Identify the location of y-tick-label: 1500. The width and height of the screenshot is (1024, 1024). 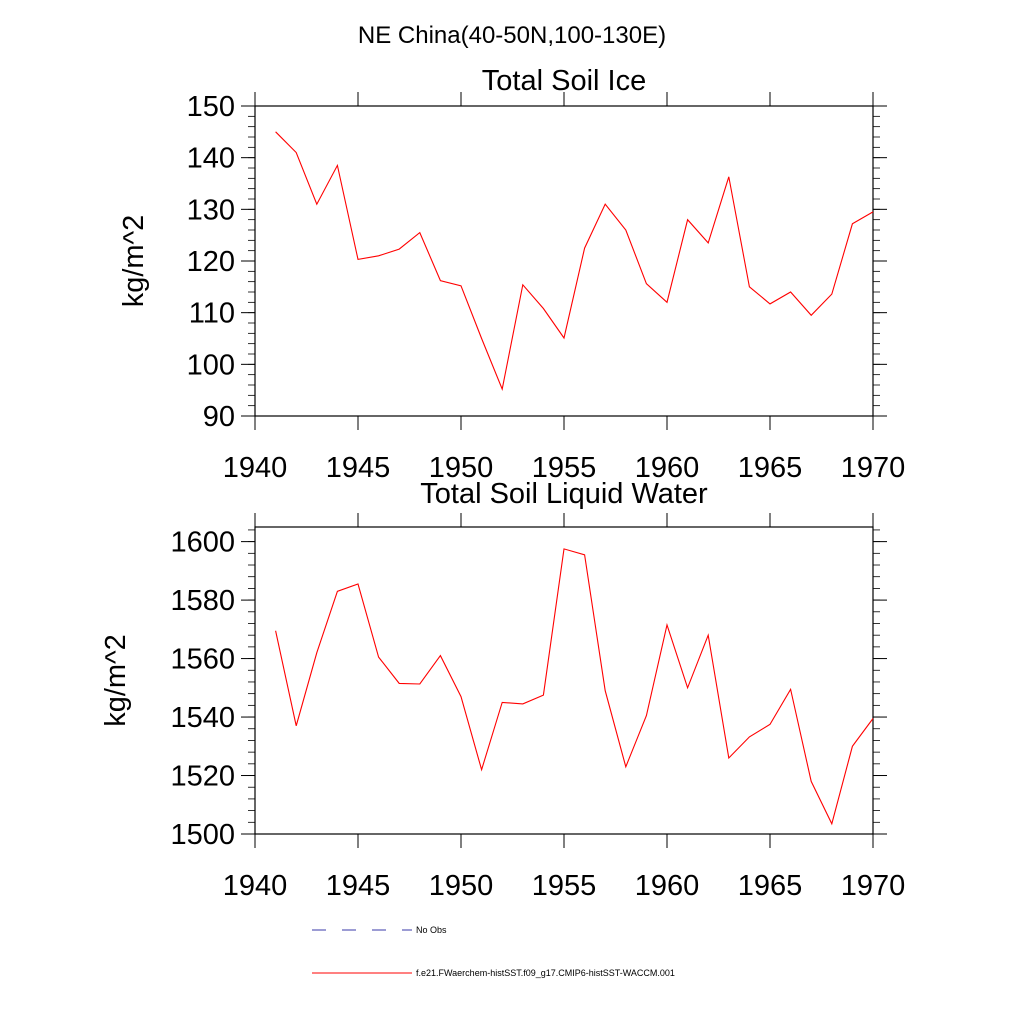
(202, 835).